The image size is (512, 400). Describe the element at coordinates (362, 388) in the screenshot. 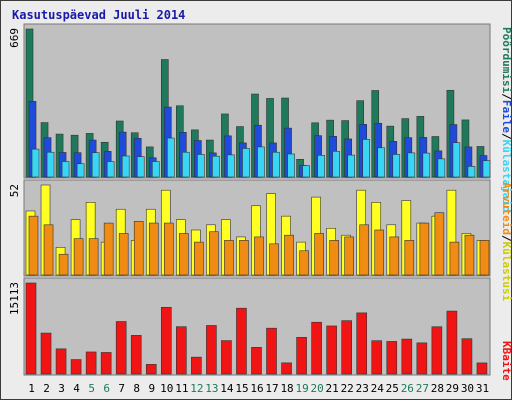

I see `x-tick-label: 23` at that location.